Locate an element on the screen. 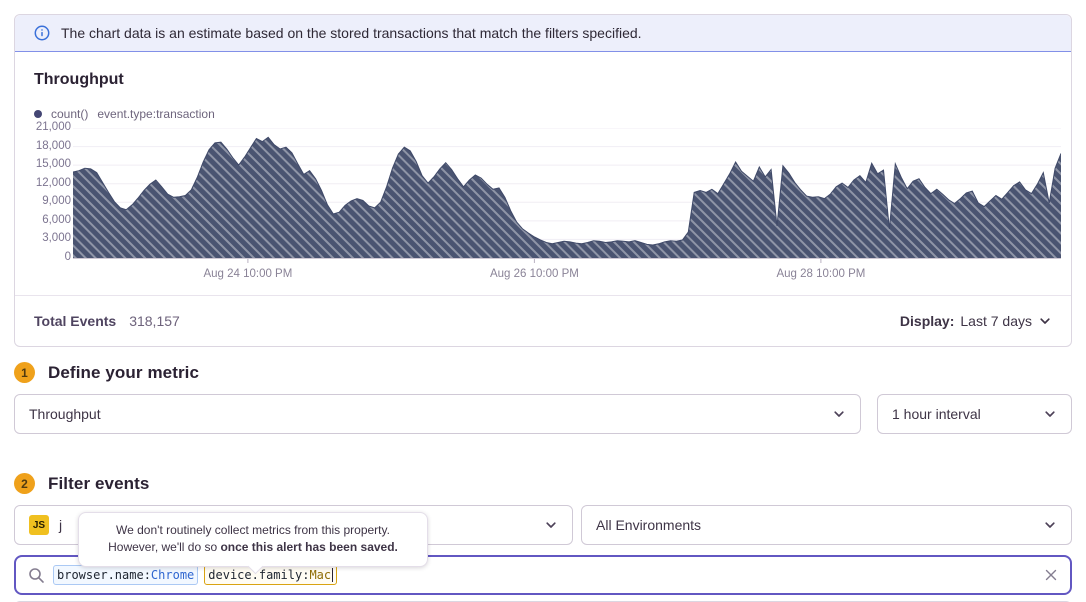 The height and width of the screenshot is (602, 1086). project-select-value: j is located at coordinates (61, 525).